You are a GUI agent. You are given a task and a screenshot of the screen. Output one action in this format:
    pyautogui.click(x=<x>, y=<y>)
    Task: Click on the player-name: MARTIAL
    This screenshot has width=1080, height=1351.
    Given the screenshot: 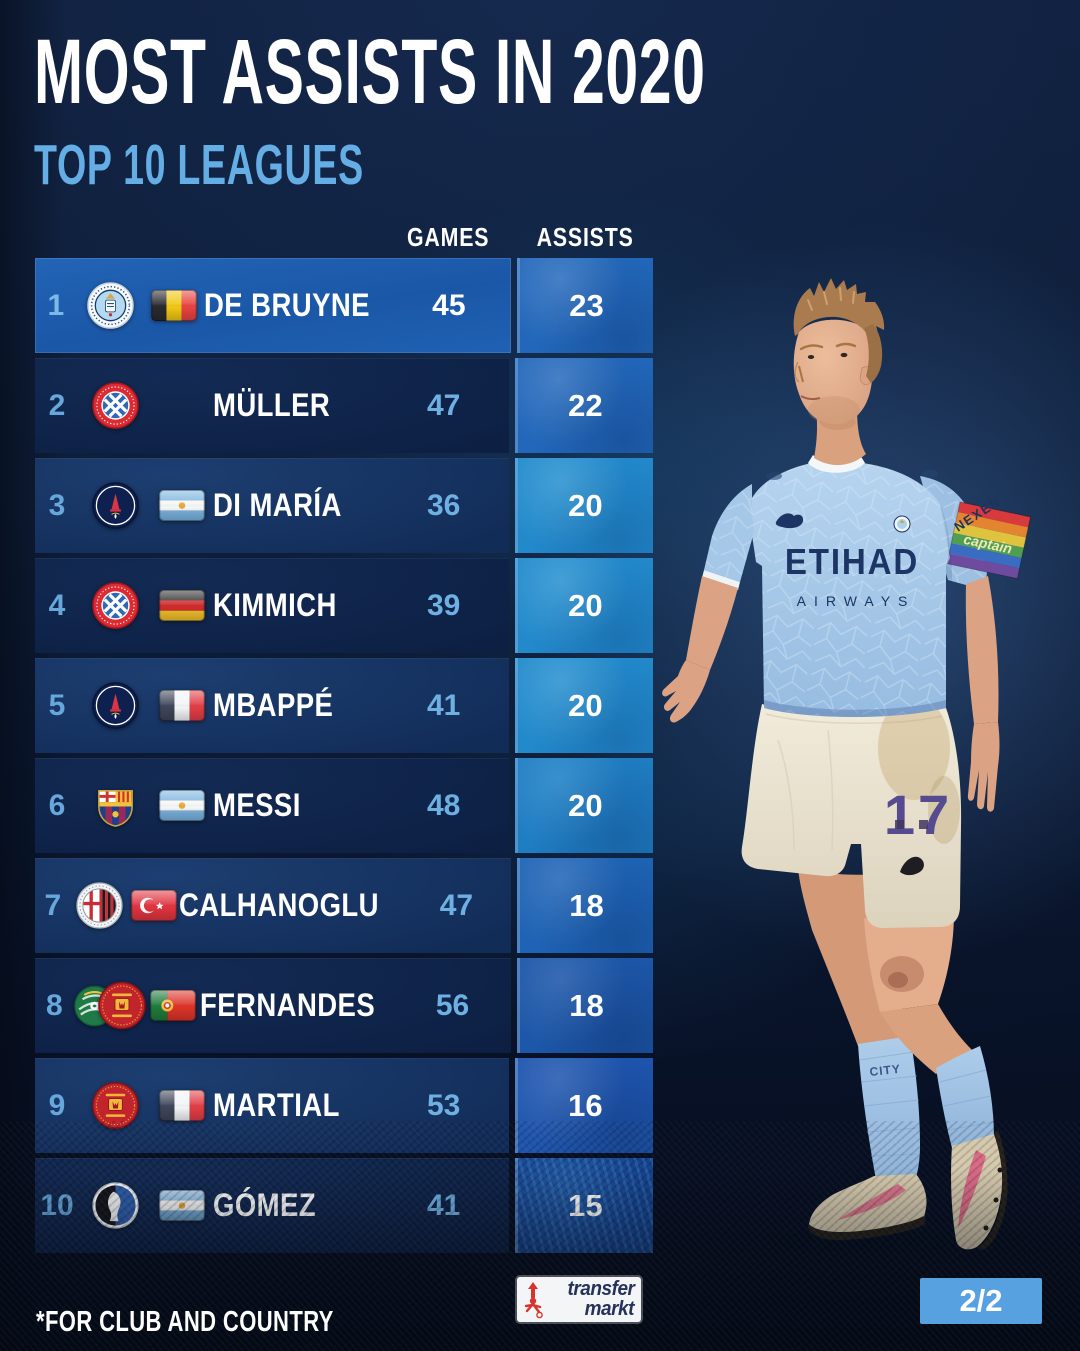 What is the action you would take?
    pyautogui.click(x=276, y=1105)
    